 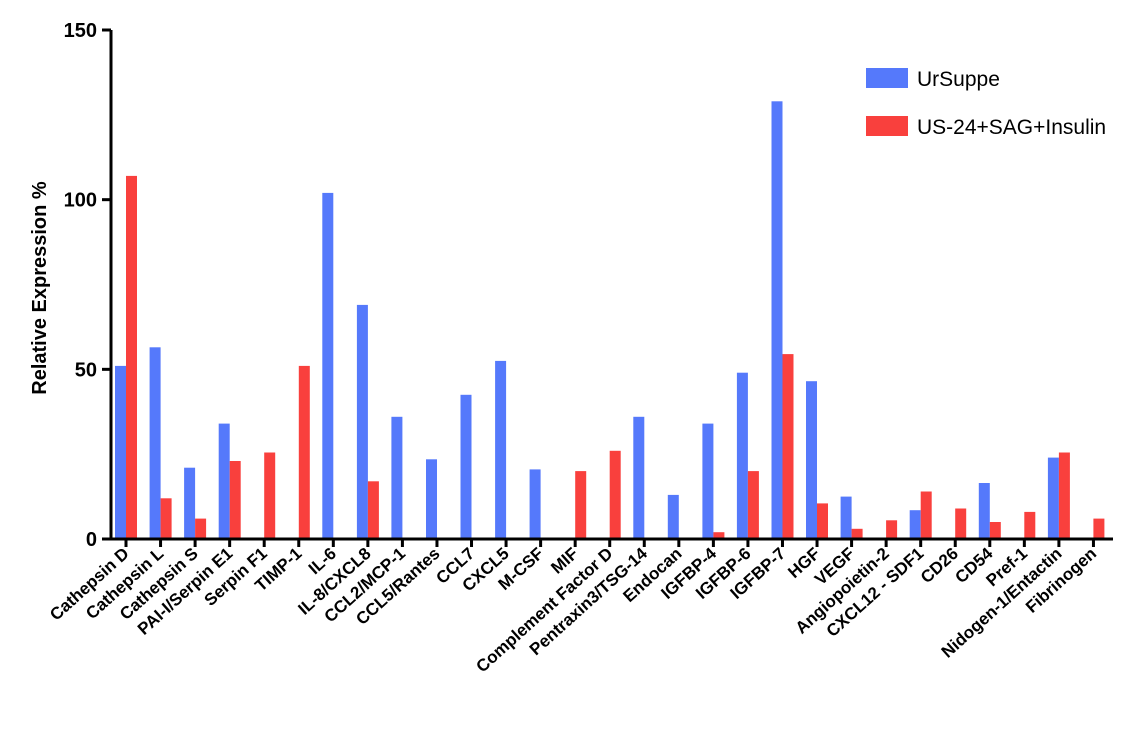 What do you see at coordinates (1053, 498) in the screenshot?
I see `bar-ursuppe-nidogen-1-entactin` at bounding box center [1053, 498].